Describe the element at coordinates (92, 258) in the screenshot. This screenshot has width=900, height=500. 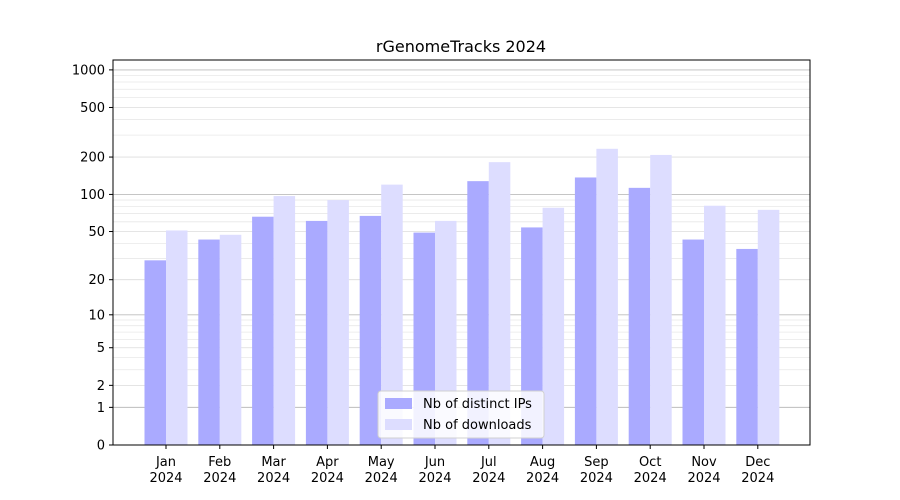
I see `y-axis: 0 1 2 5 10 20 50 100 200 500 1000` at that location.